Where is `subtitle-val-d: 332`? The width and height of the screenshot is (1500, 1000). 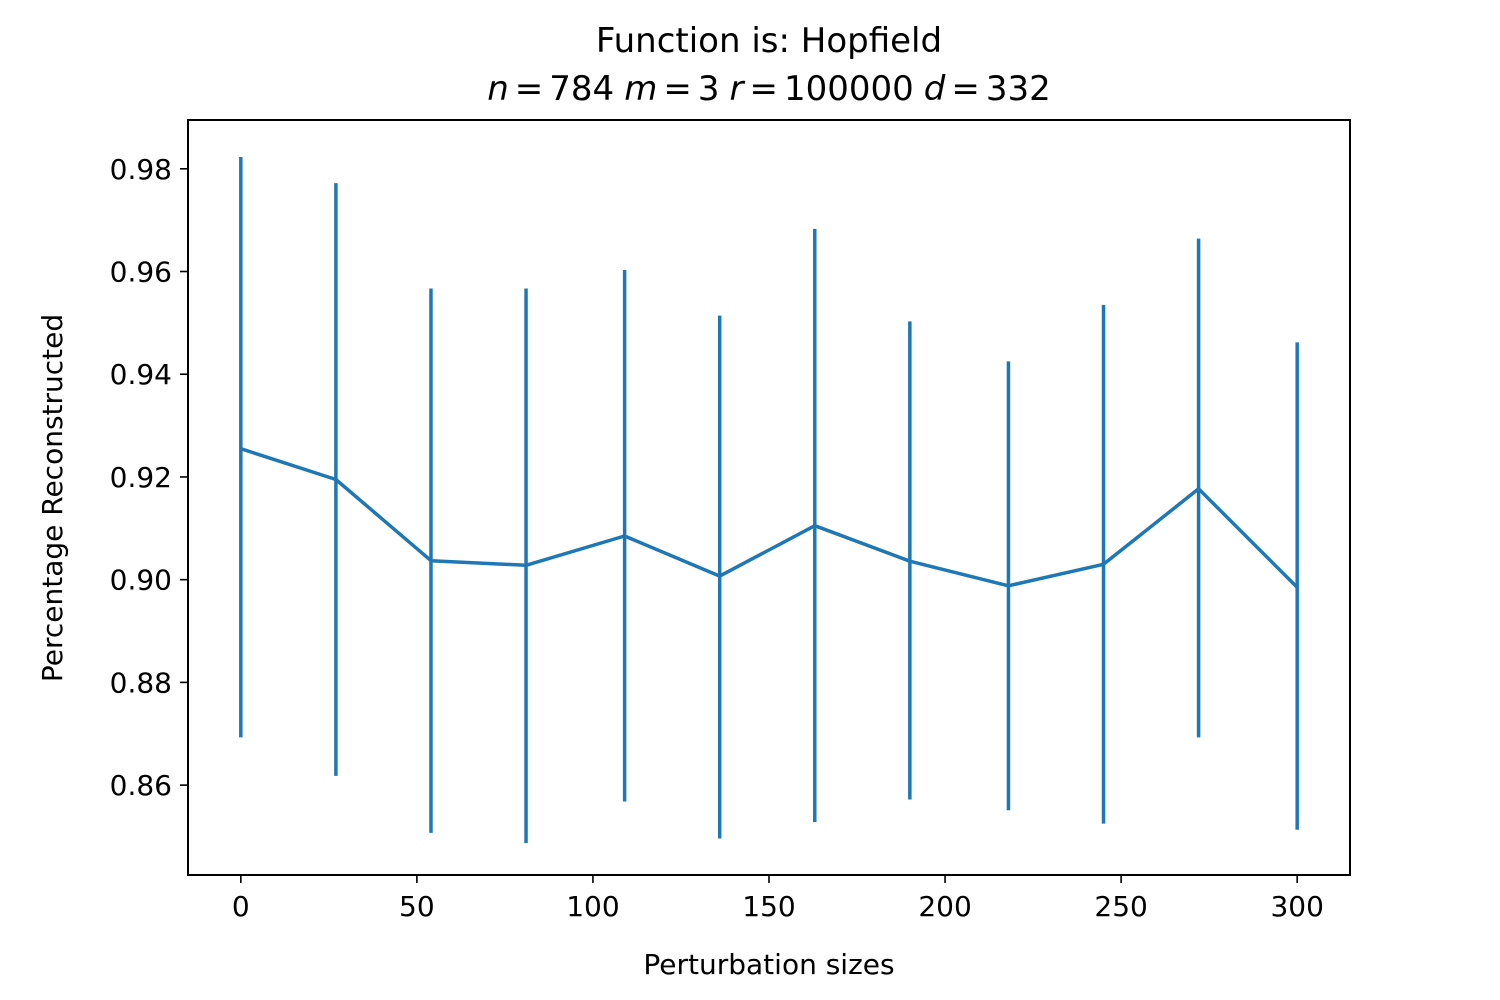 subtitle-val-d: 332 is located at coordinates (1018, 89).